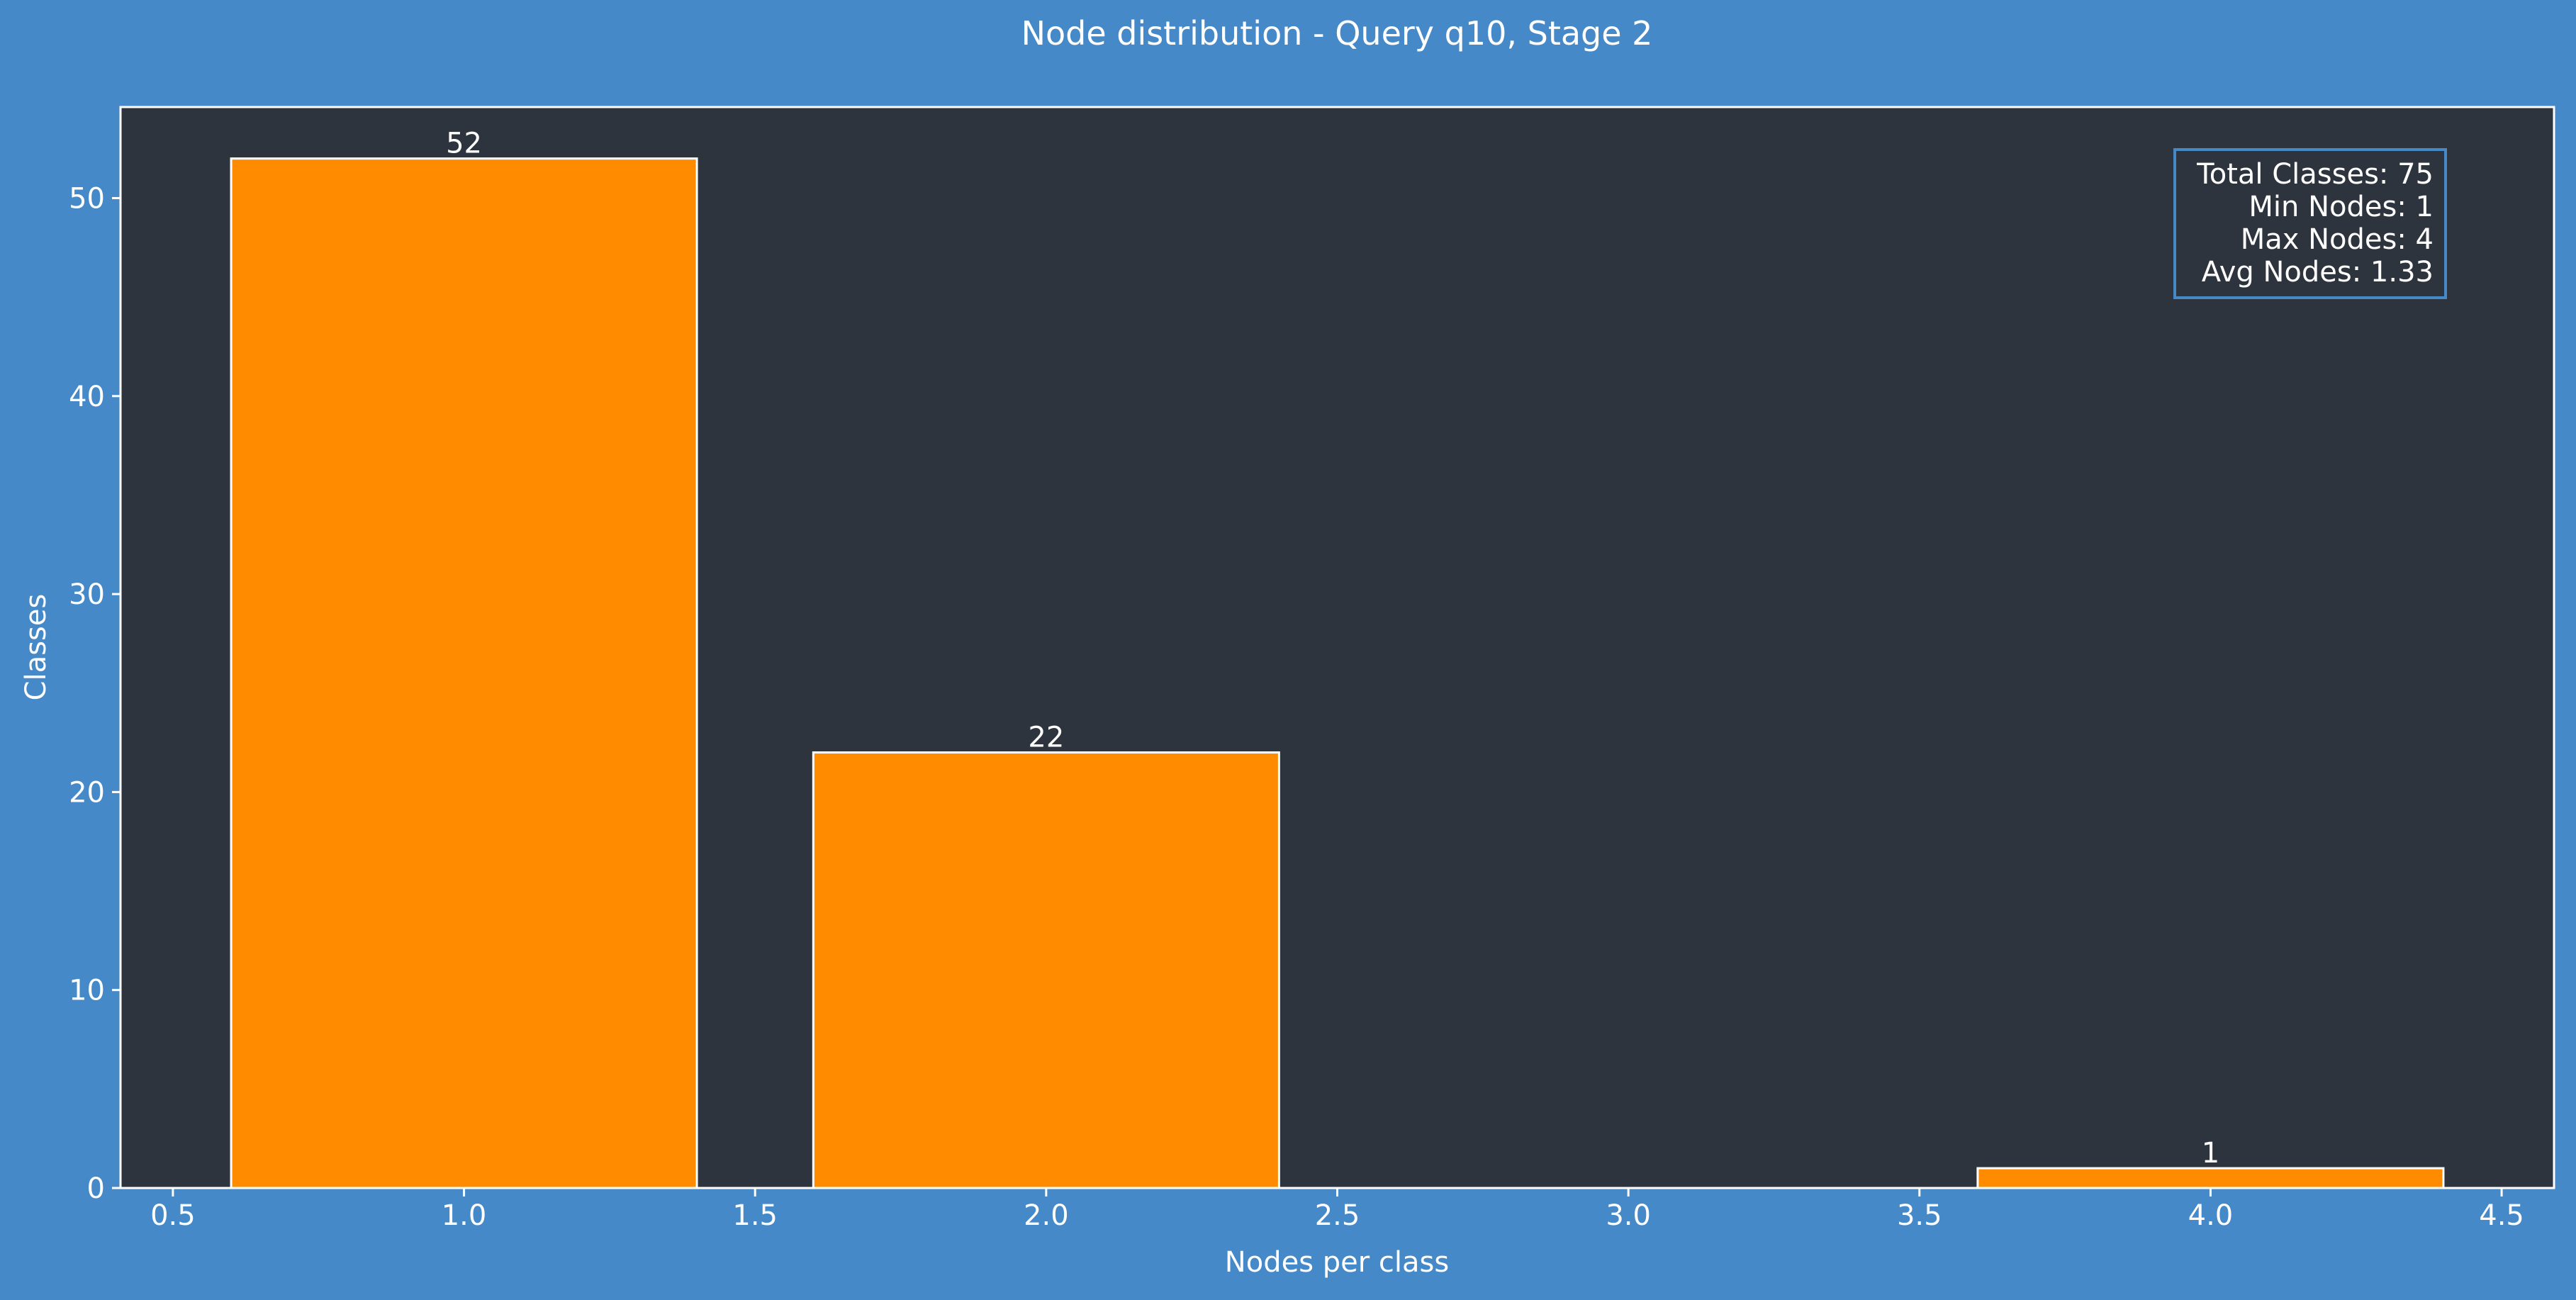  What do you see at coordinates (95, 693) in the screenshot?
I see `y-axis-ticks: 0 10 20 30 40 50` at bounding box center [95, 693].